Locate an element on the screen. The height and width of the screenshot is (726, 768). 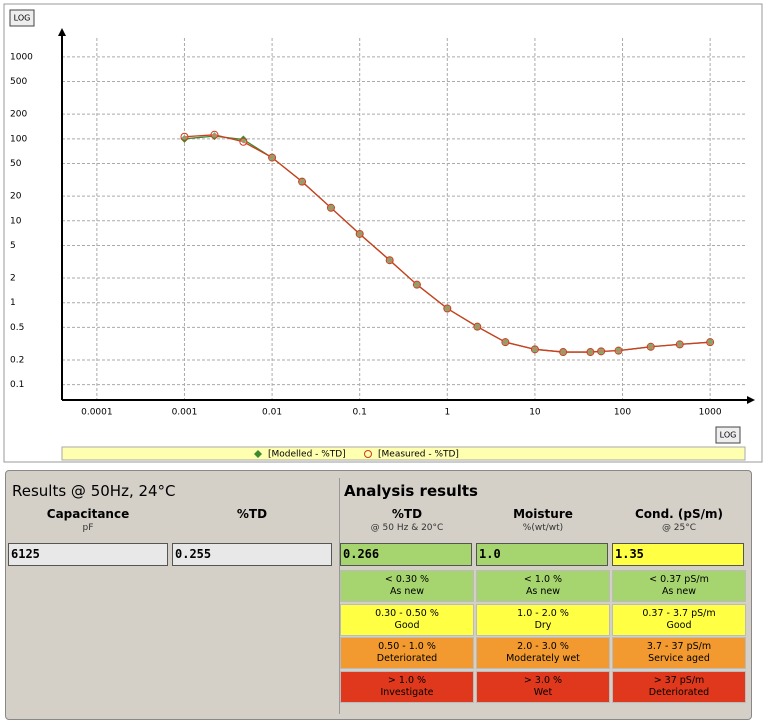
y-tick-label: 20 is located at coordinates (16, 197).